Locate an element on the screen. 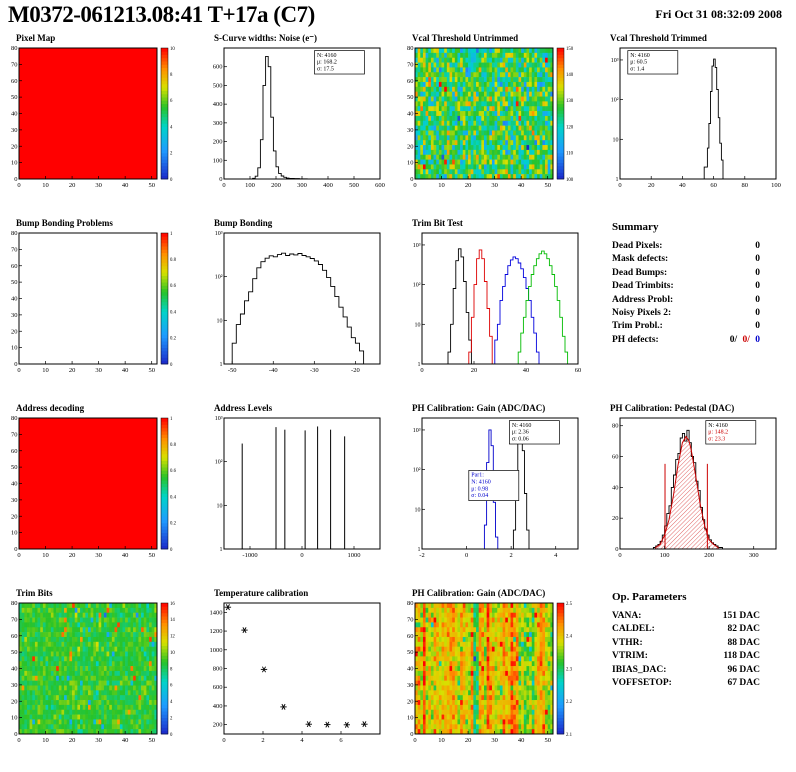 The width and height of the screenshot is (796, 772). plot-title: Address Levels is located at coordinates (243, 408).